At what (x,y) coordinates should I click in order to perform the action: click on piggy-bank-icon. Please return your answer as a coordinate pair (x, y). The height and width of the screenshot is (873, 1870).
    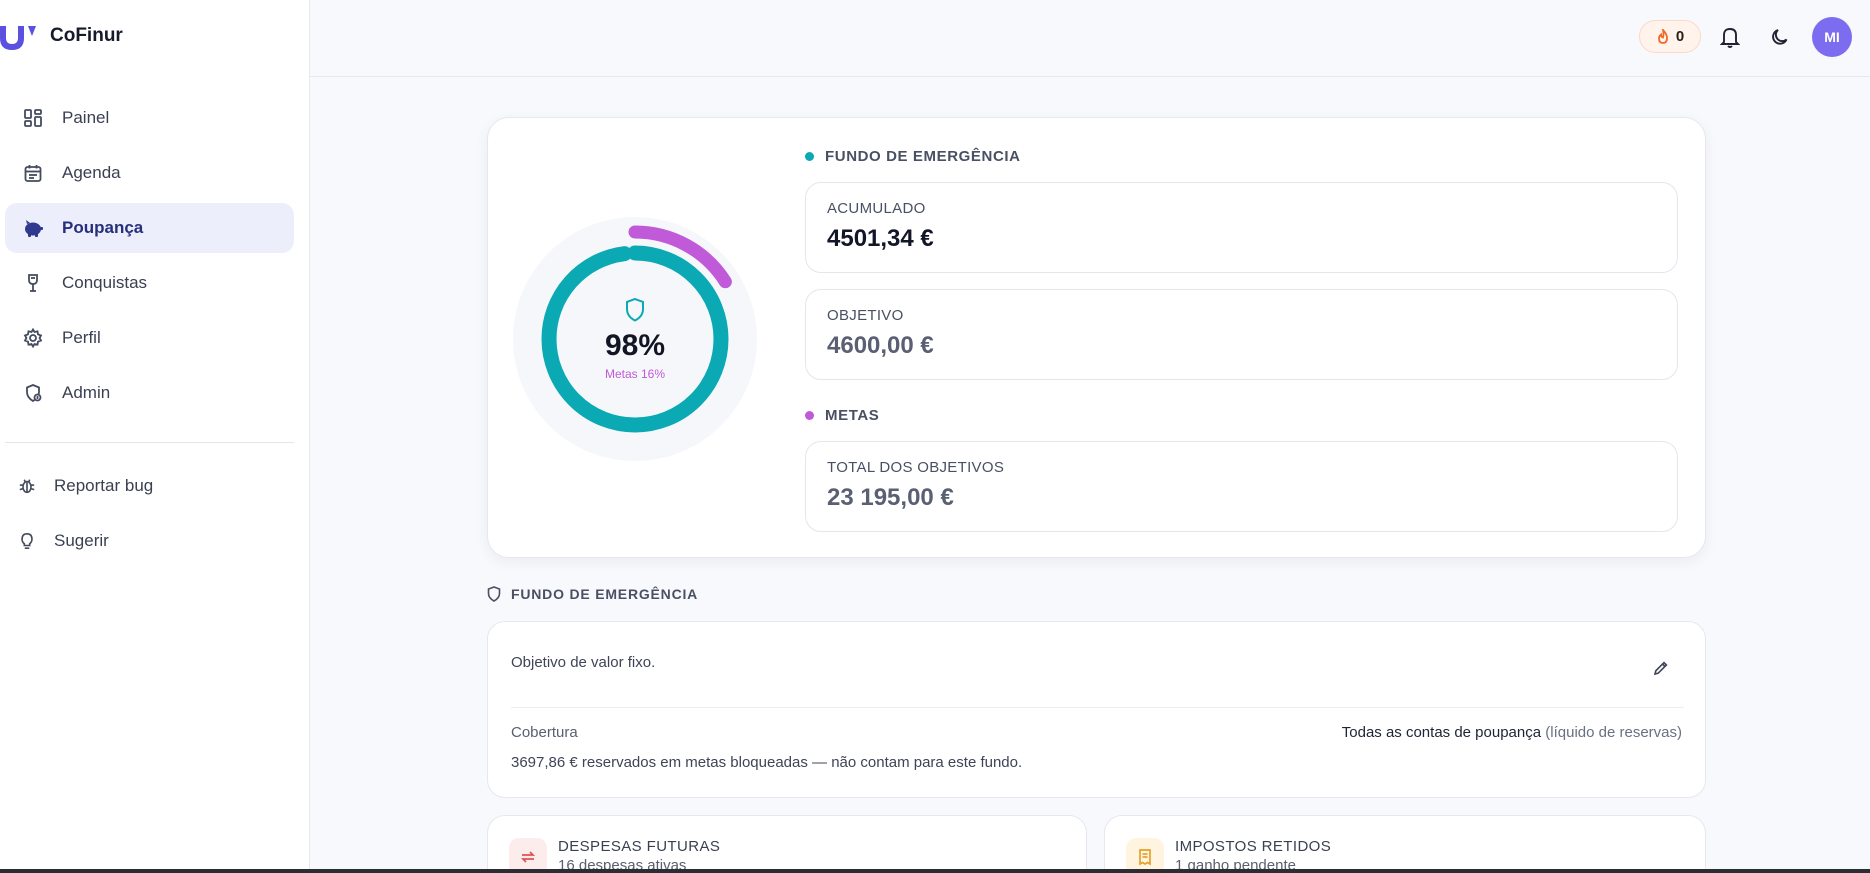
    Looking at the image, I should click on (33, 228).